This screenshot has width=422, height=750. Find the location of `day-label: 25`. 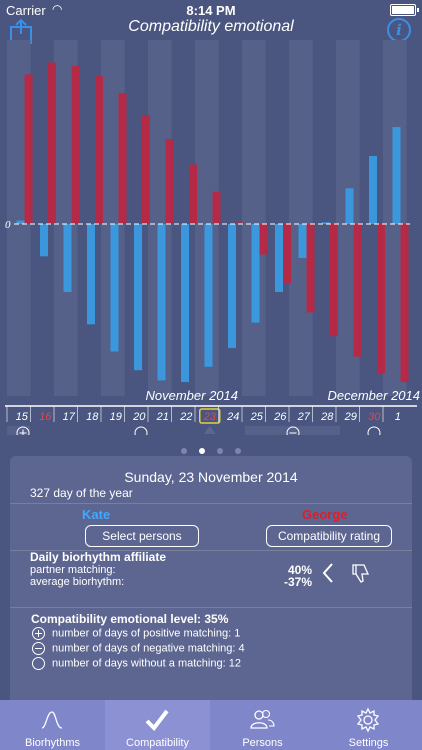

day-label: 25 is located at coordinates (257, 417).